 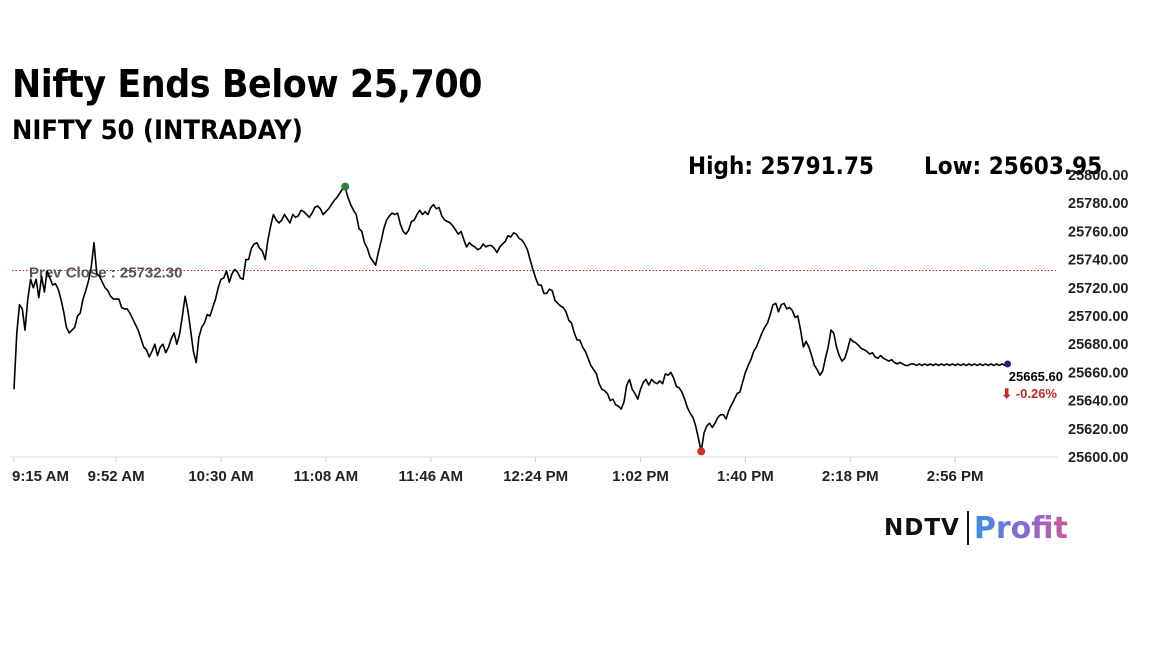 I want to click on low-value-label: Low: 25603.95, so click(x=1013, y=166).